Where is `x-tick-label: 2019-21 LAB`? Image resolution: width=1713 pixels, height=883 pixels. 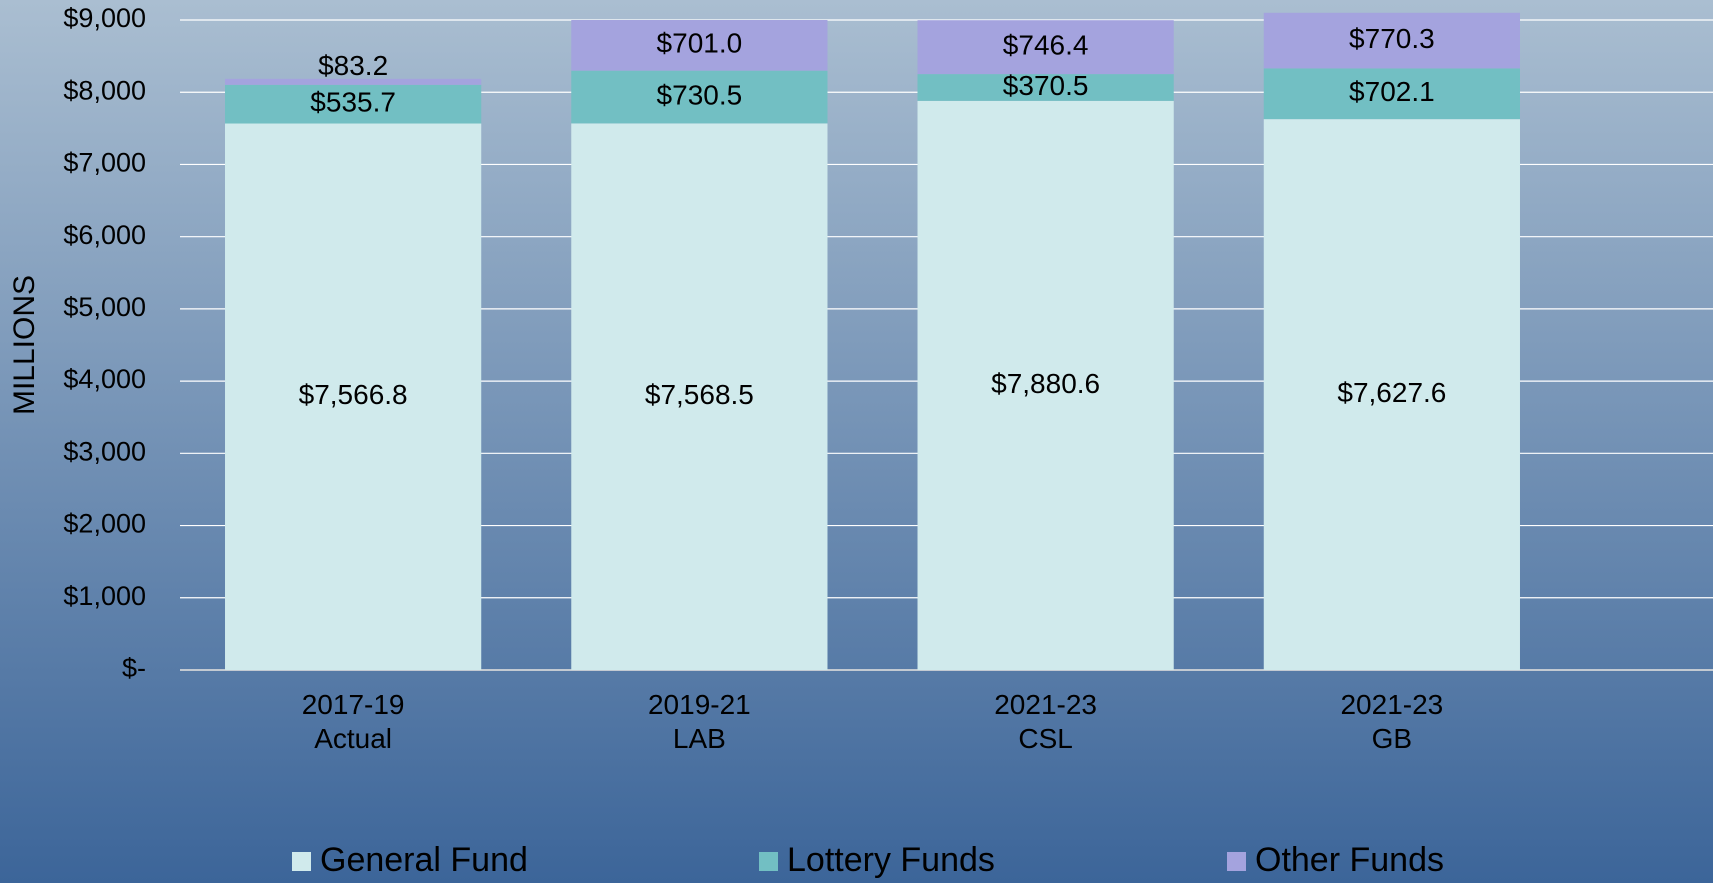 x-tick-label: 2019-21 LAB is located at coordinates (699, 721).